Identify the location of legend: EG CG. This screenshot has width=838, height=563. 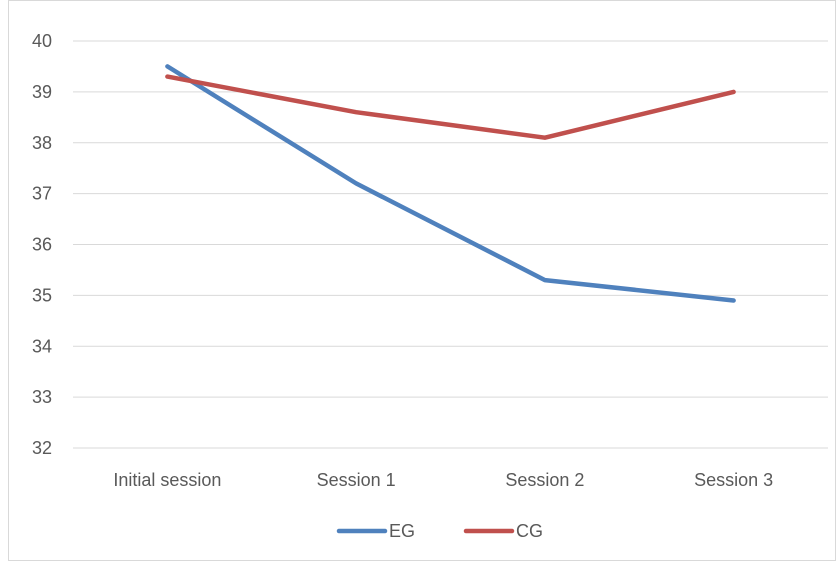
(439, 531).